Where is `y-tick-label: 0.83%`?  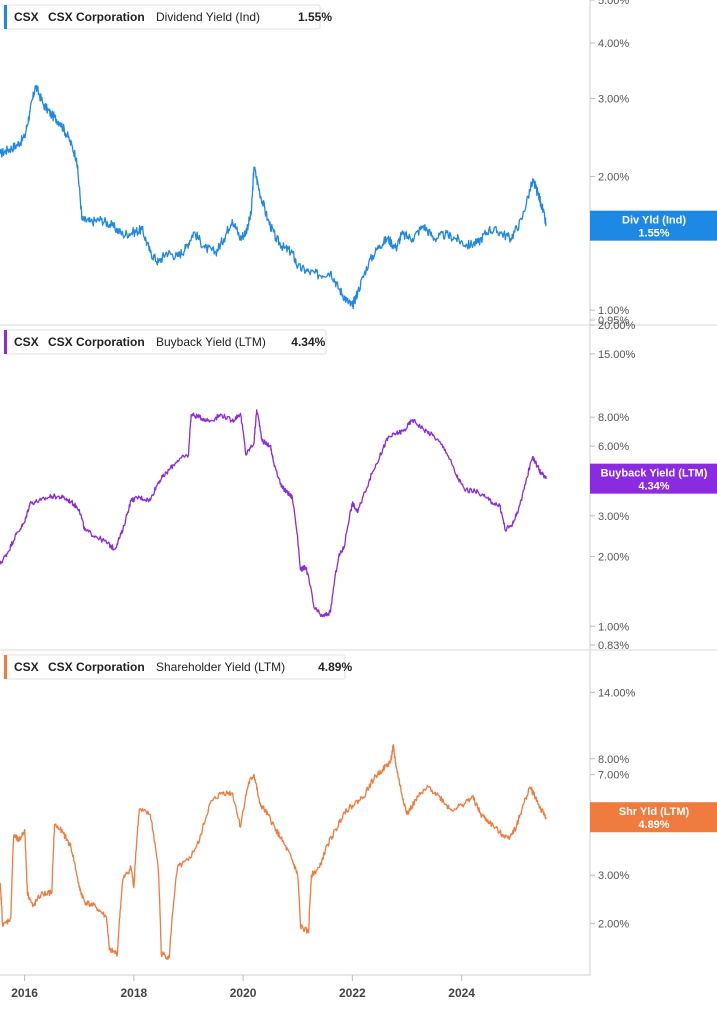 y-tick-label: 0.83% is located at coordinates (613, 646).